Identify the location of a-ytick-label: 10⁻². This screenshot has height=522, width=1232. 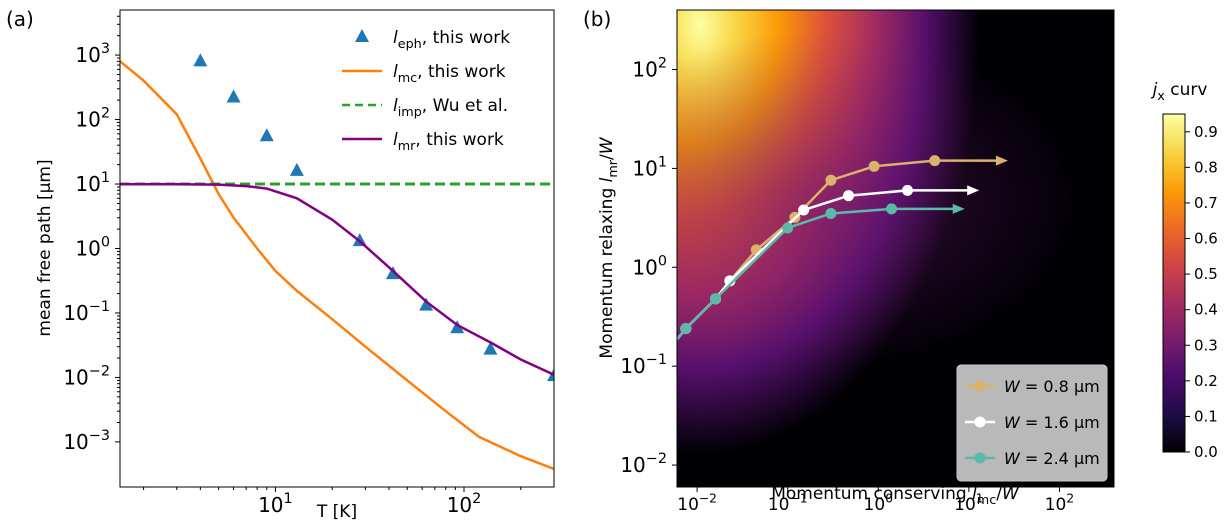
(86, 376).